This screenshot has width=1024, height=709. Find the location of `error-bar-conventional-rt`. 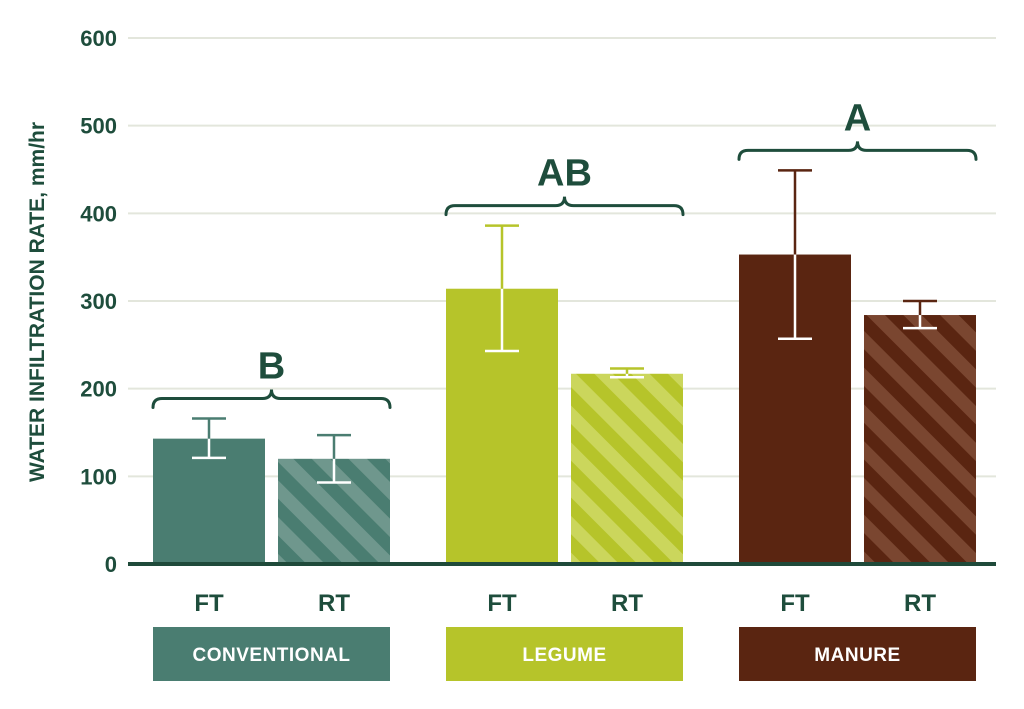

error-bar-conventional-rt is located at coordinates (334, 458).